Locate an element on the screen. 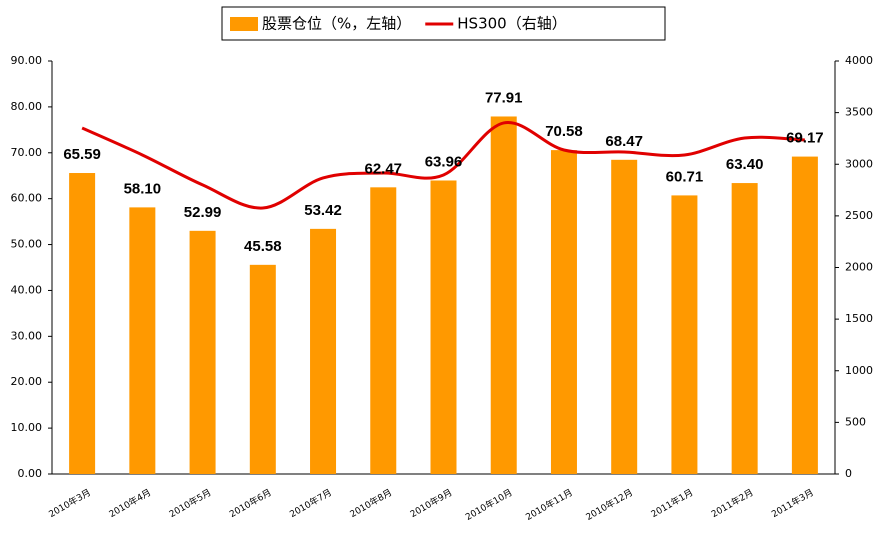  y2-tick-label: 4000 is located at coordinates (859, 60).